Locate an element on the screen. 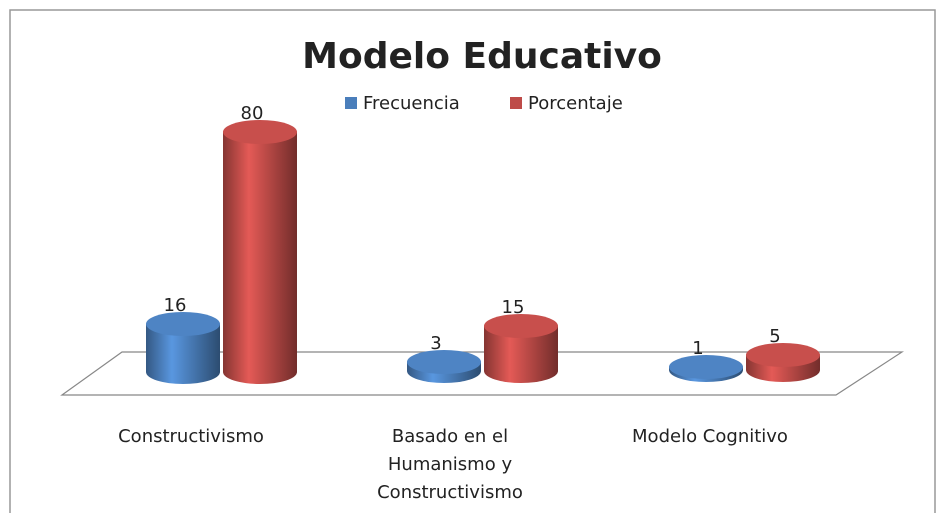 This screenshot has width=944, height=513. chart-title: Modelo Educativo is located at coordinates (482, 56).